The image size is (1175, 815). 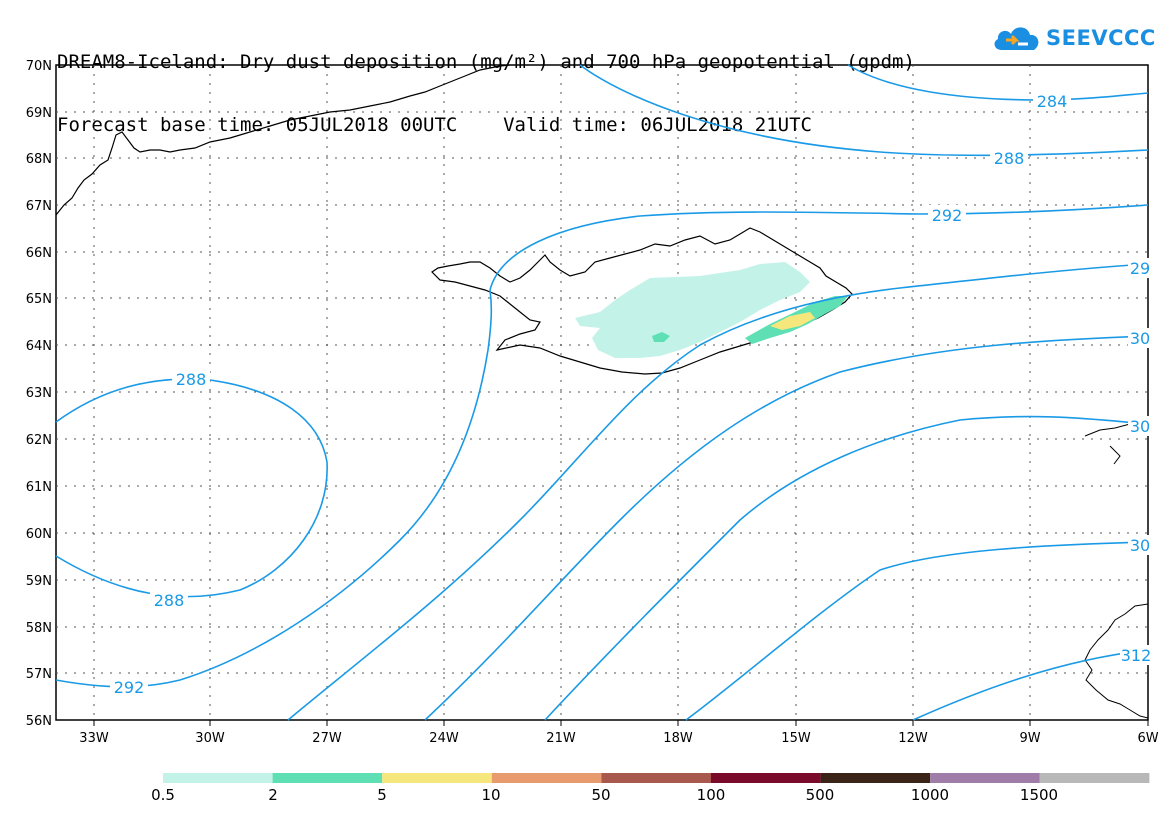 What do you see at coordinates (930, 795) in the screenshot?
I see `colorbar-label: 1000` at bounding box center [930, 795].